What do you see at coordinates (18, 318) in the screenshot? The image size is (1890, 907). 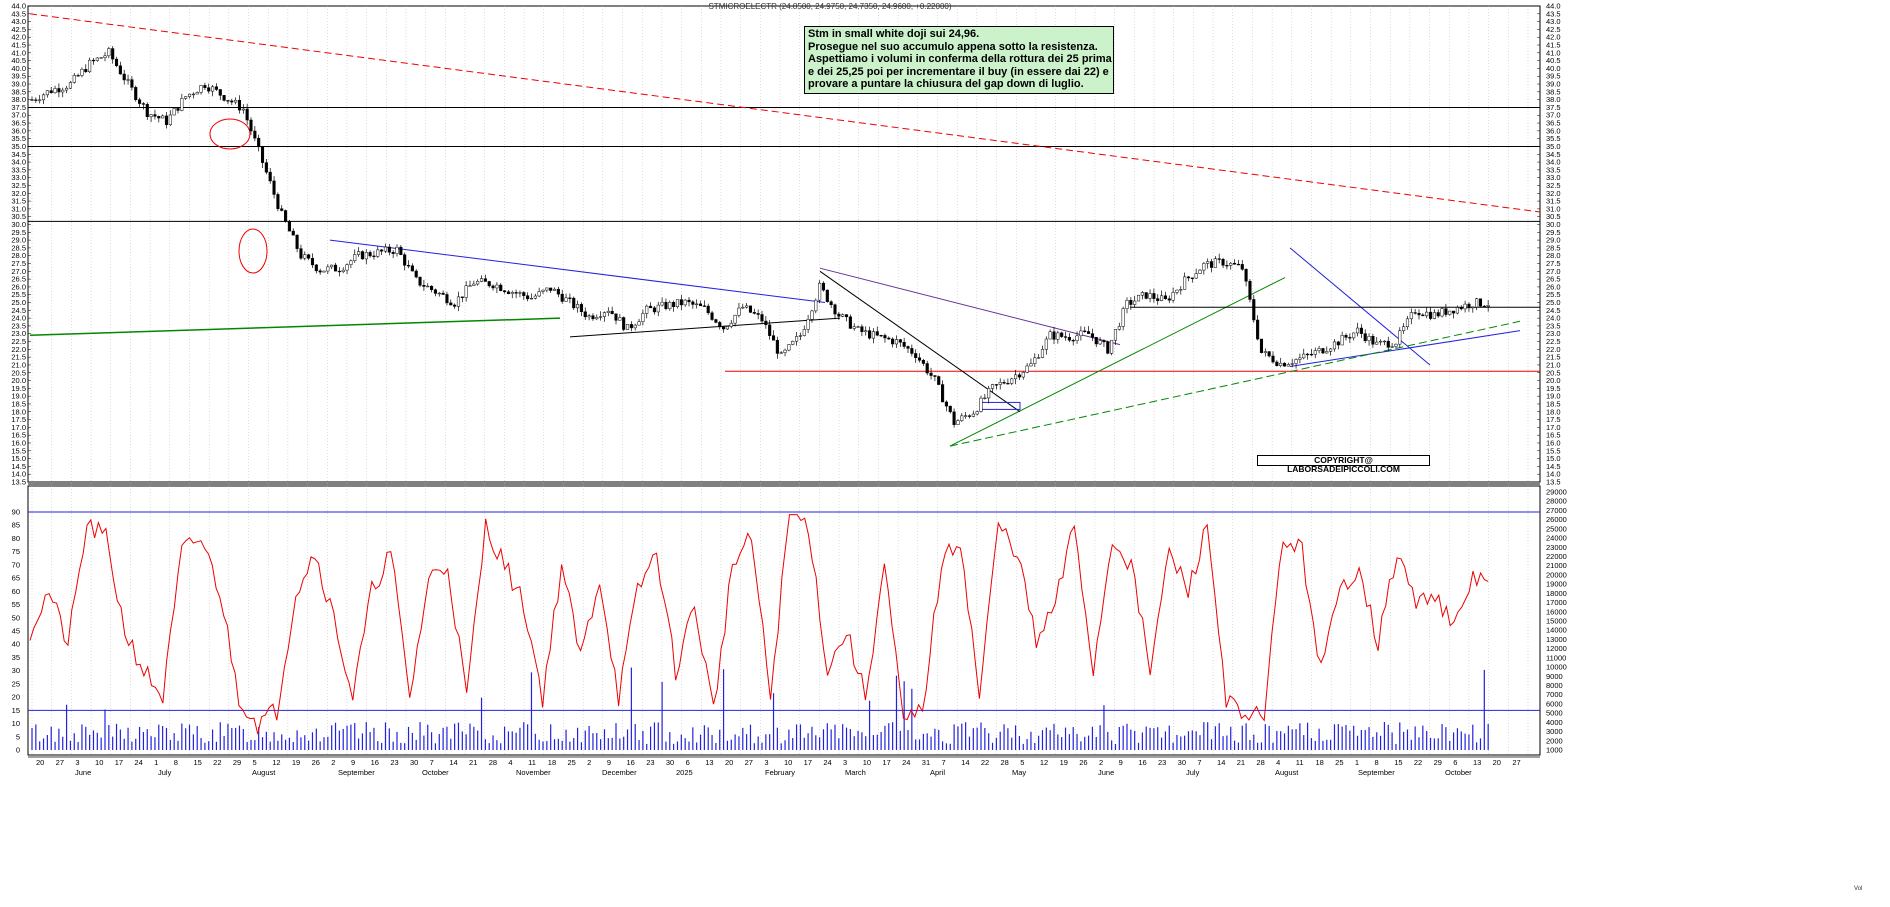 I see `price-tick-label-left: 24.0` at bounding box center [18, 318].